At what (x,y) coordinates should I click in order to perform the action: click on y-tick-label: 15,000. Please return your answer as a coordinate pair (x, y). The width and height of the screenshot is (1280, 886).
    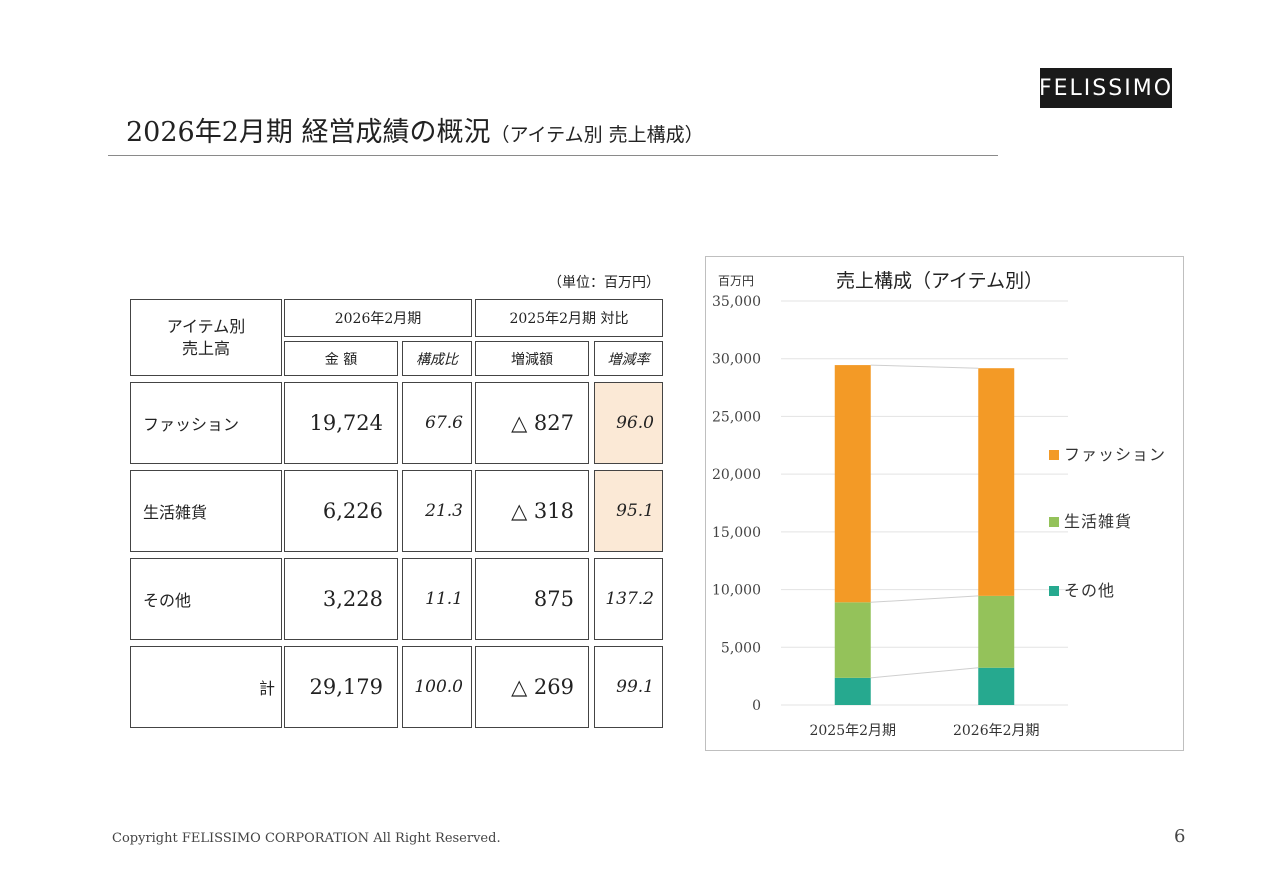
    Looking at the image, I should click on (736, 533).